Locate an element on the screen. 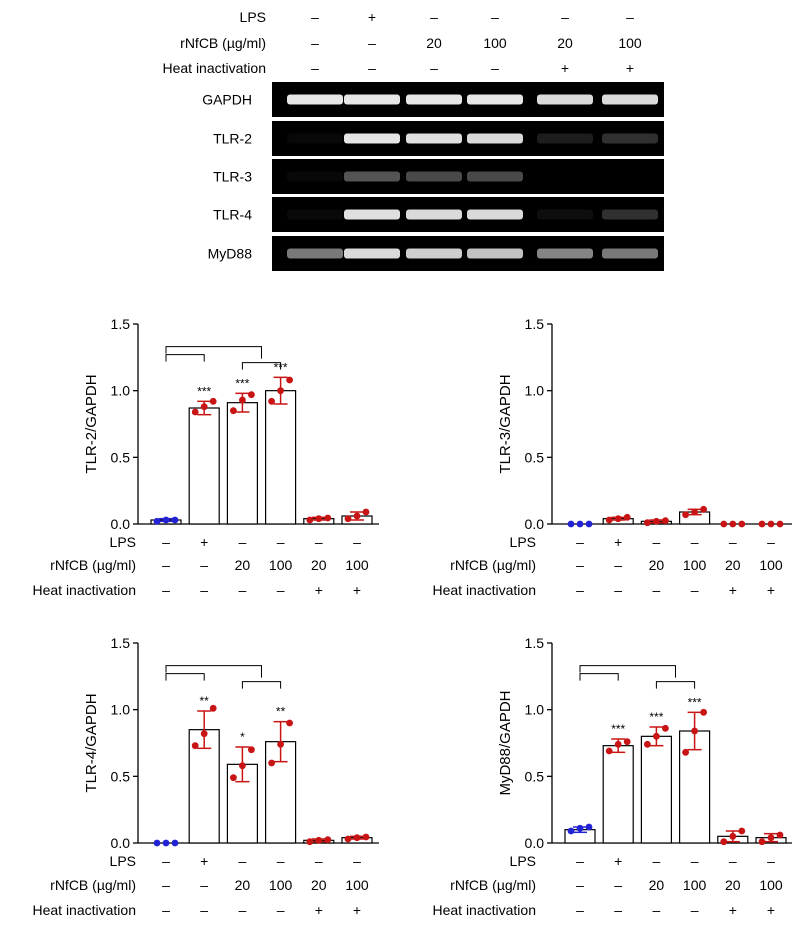 The height and width of the screenshot is (929, 792). condition-label: LPS is located at coordinates (523, 542).